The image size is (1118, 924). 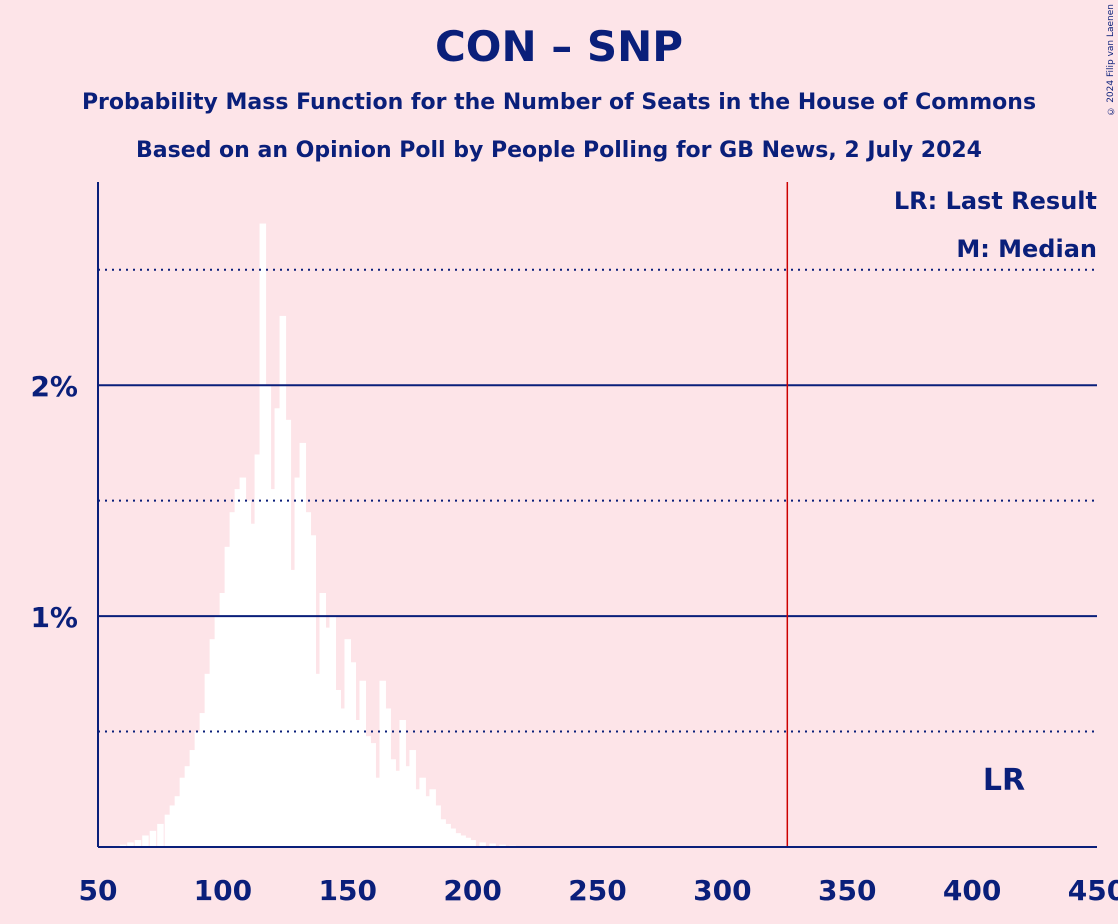 What do you see at coordinates (1026, 249) in the screenshot?
I see `legend-median: M: Median` at bounding box center [1026, 249].